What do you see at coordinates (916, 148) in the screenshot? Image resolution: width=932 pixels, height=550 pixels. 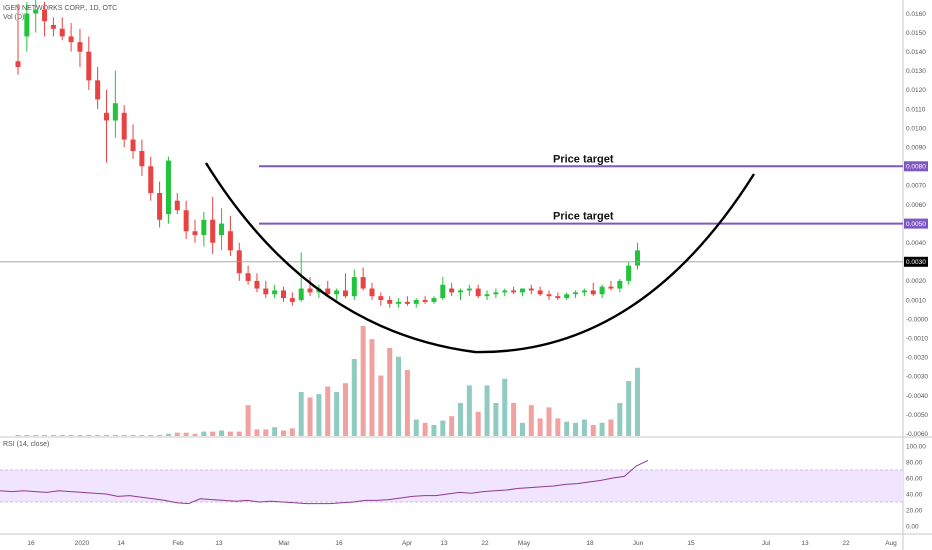 I see `price-tick-label: 0.0090` at bounding box center [916, 148].